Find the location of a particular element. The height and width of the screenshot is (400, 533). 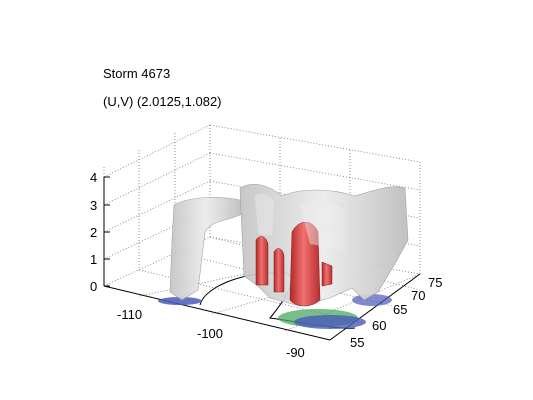

z-axis-ticks: 0 1 2 3 4 is located at coordinates (93, 232).